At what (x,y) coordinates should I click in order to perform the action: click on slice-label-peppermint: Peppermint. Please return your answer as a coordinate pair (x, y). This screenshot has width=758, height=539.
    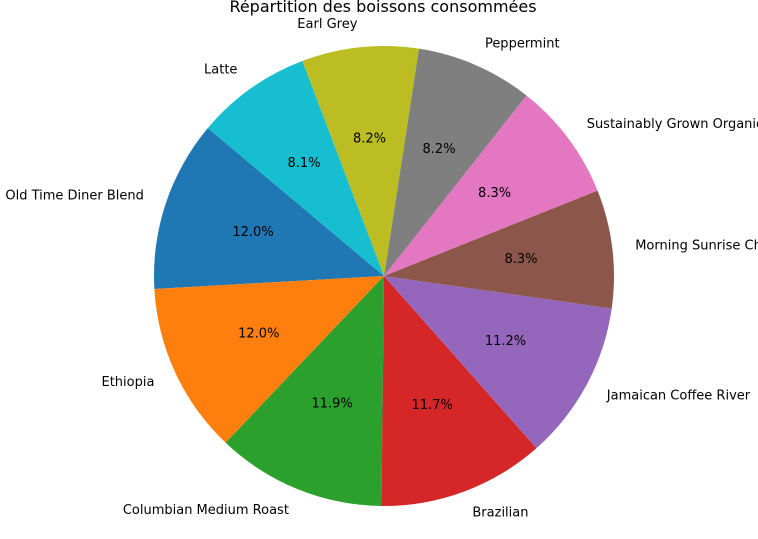
    Looking at the image, I should click on (522, 44).